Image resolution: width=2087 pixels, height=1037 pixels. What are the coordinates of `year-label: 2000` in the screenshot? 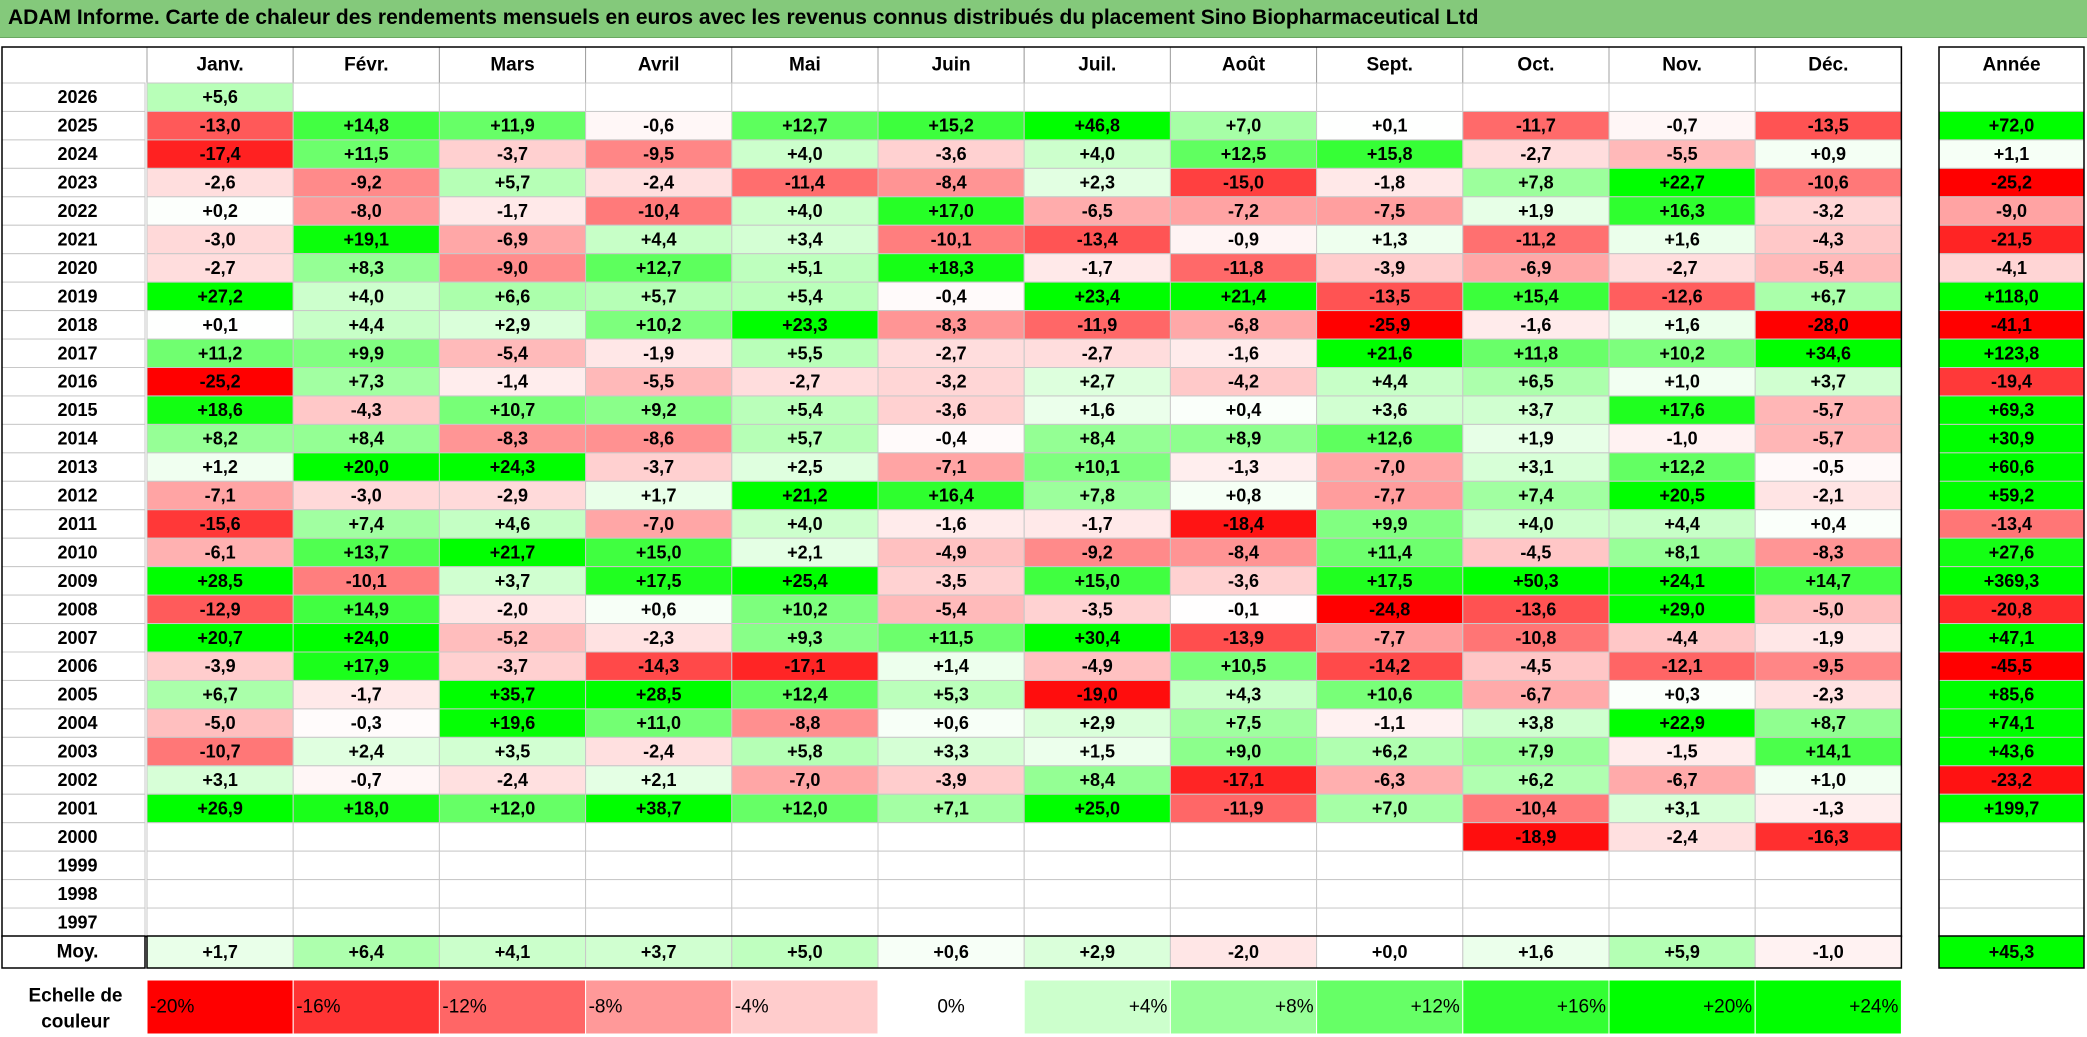 It's located at (77, 837).